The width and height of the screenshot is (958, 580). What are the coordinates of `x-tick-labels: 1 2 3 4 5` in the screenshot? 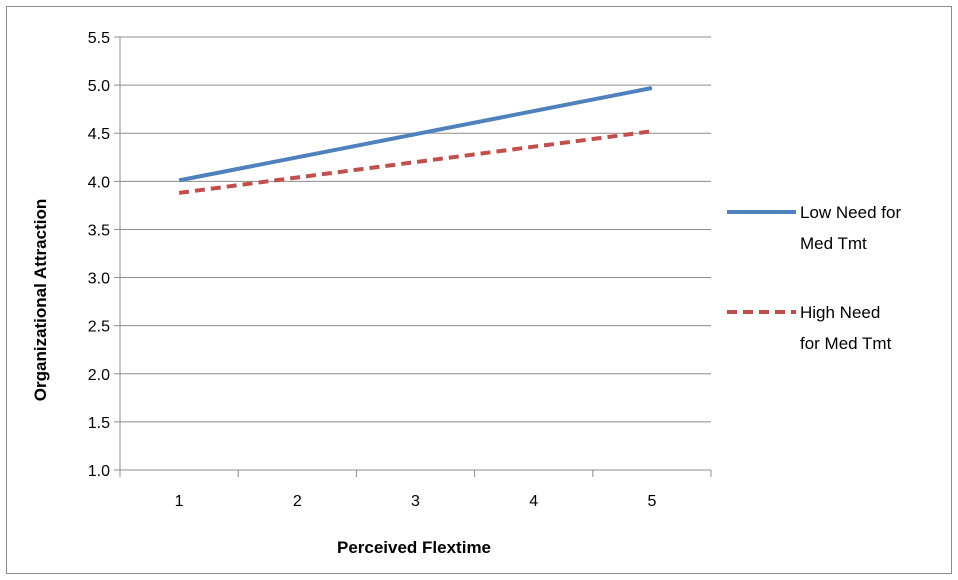 It's located at (416, 501).